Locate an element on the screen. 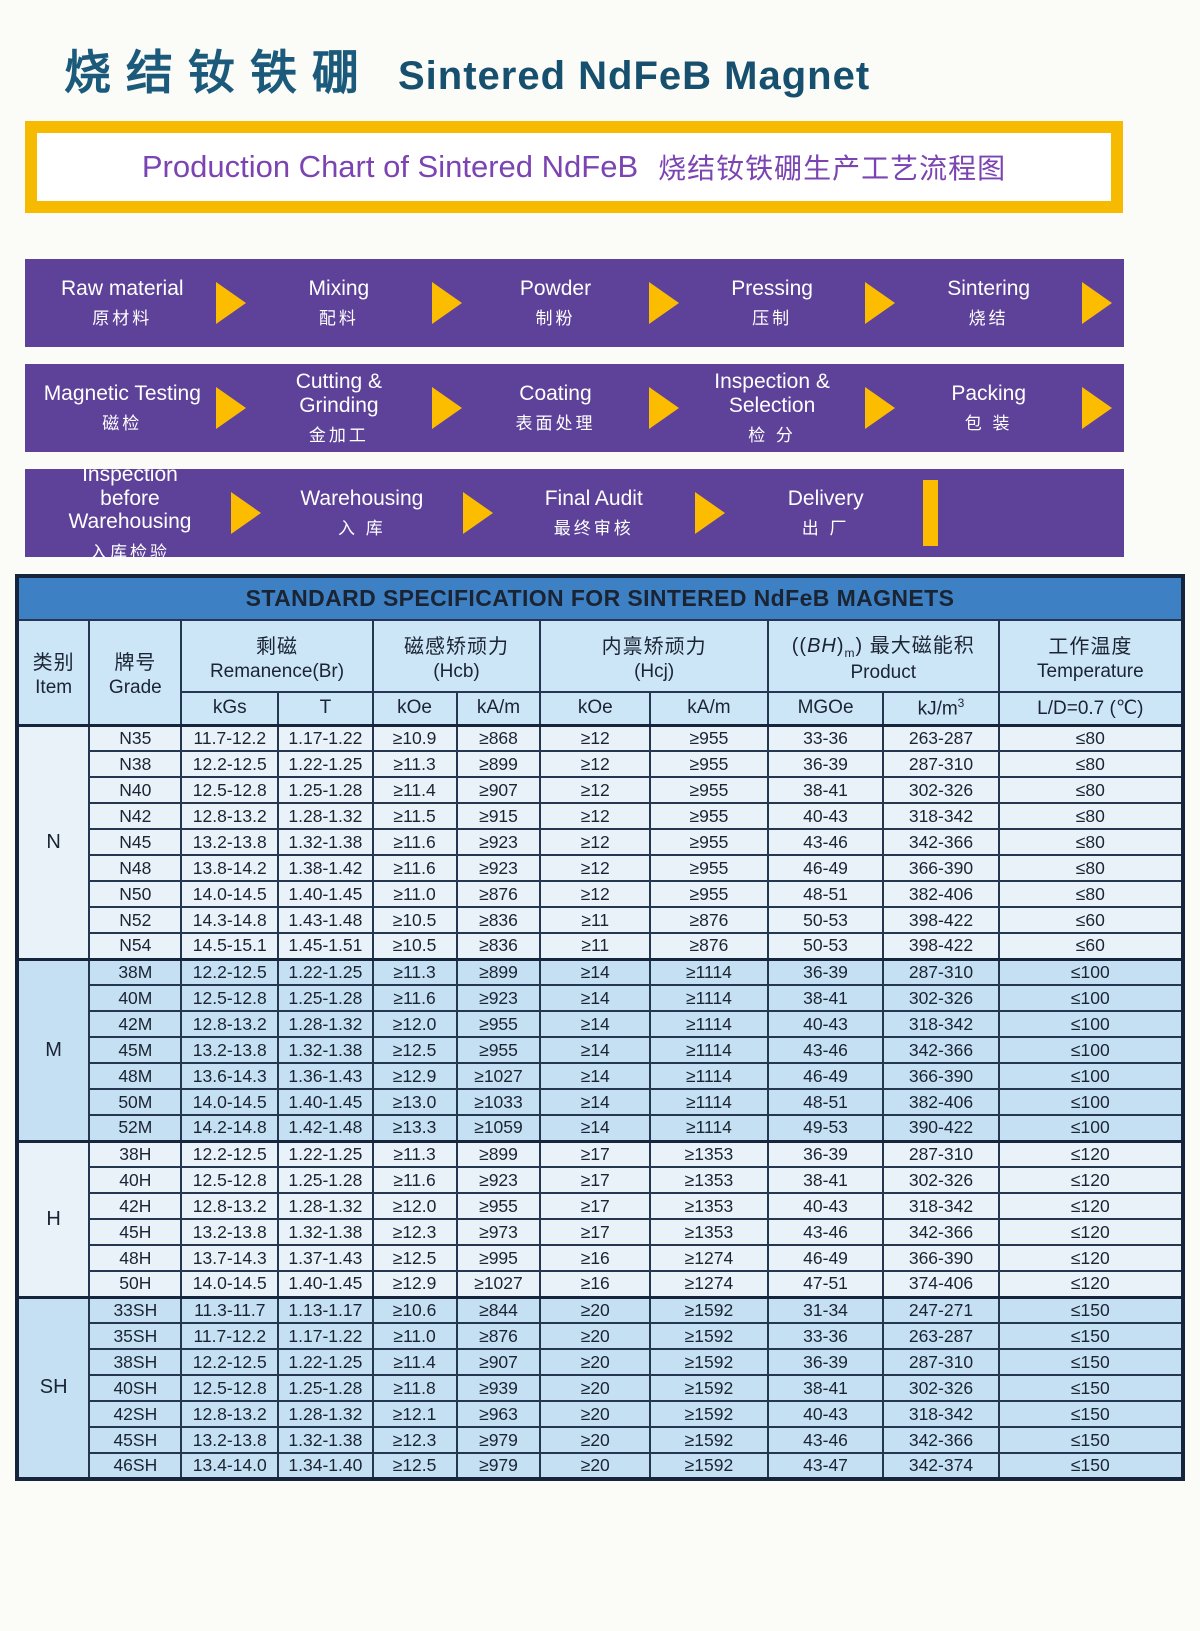  value-cell: 12.2-12.5 is located at coordinates (230, 764).